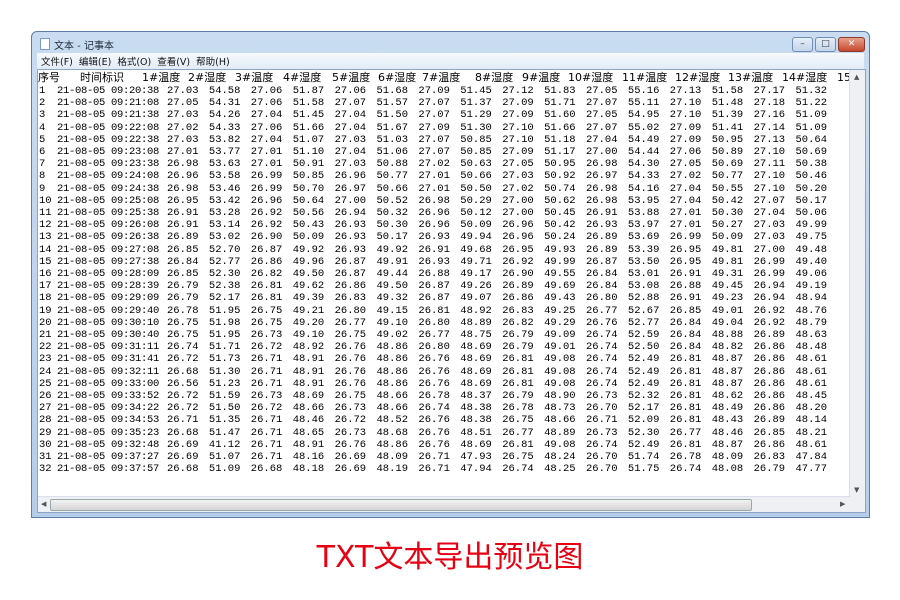  What do you see at coordinates (266, 371) in the screenshot?
I see `row-value: 26.71` at bounding box center [266, 371].